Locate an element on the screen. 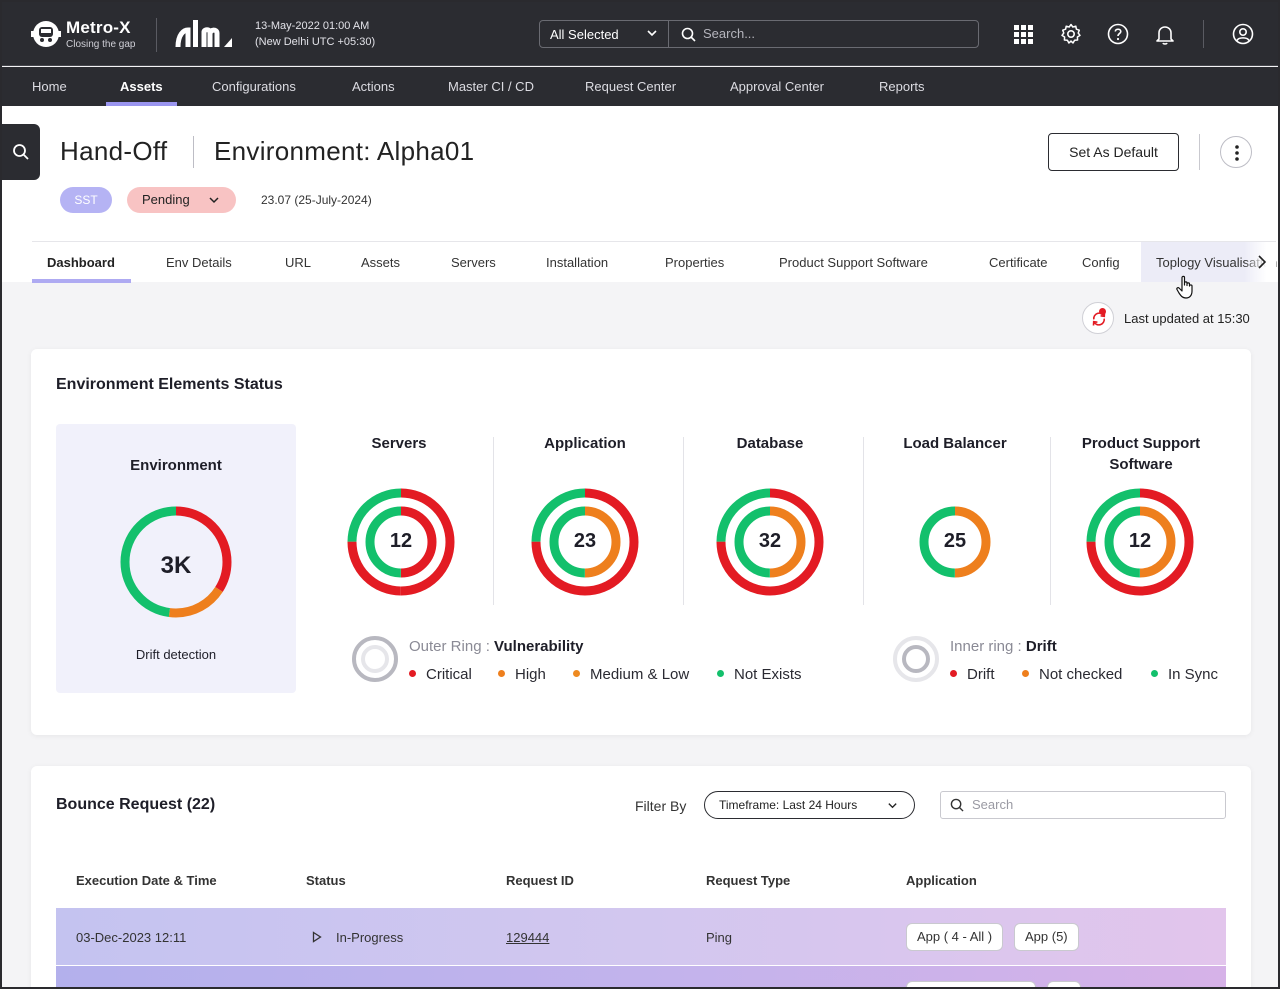  tab-dashboard: Dashboard is located at coordinates (81, 262).